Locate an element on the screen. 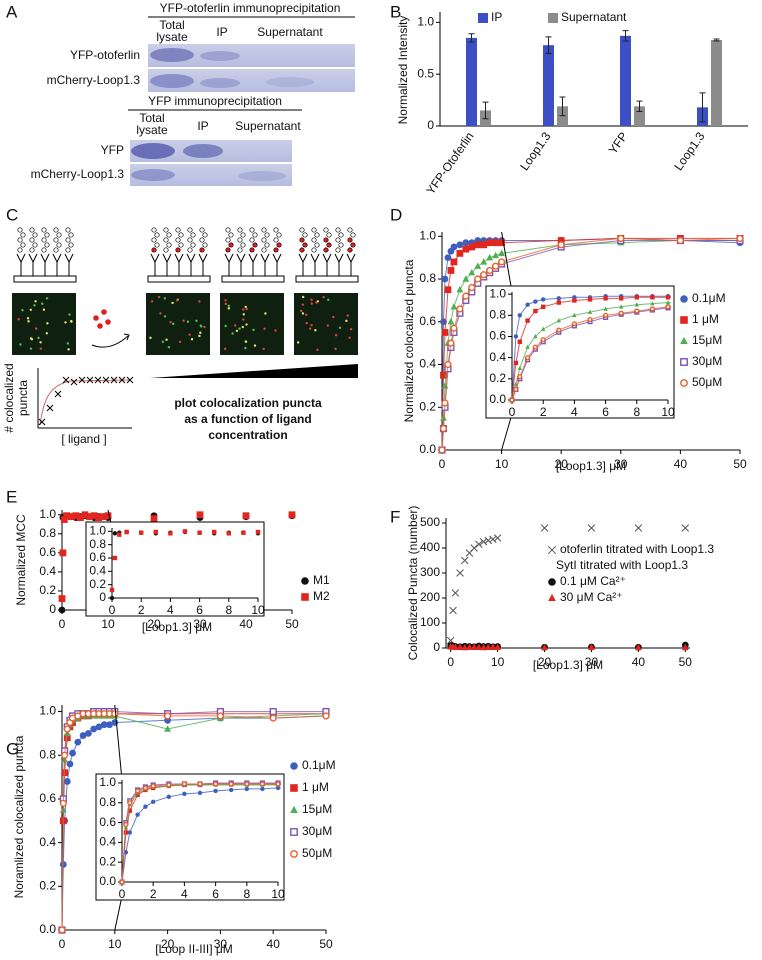  arrowhead is located at coordinates (126, 337).